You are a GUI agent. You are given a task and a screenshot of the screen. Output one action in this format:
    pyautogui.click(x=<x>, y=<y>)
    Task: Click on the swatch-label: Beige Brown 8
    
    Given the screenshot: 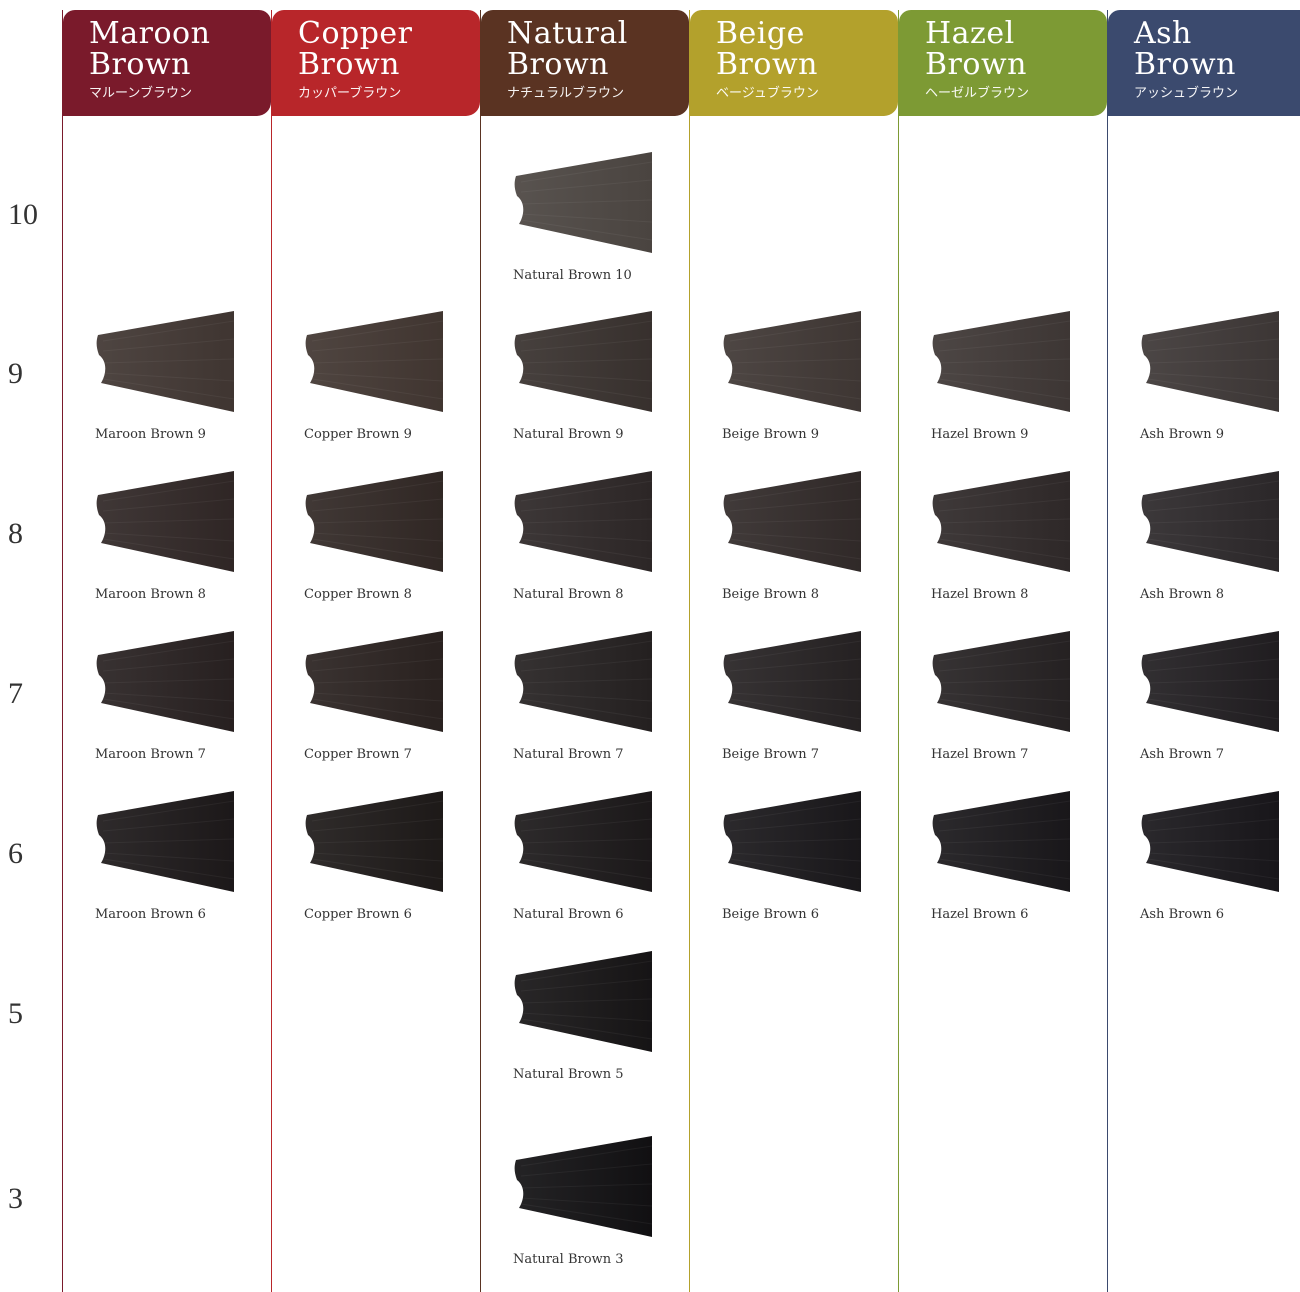 What is the action you would take?
    pyautogui.click(x=770, y=594)
    